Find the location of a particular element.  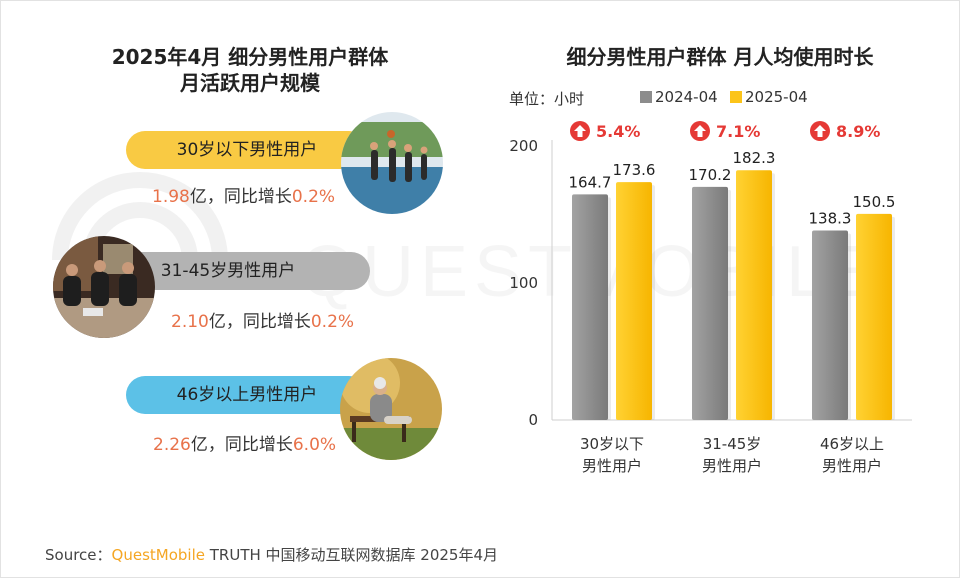

legend-item-2025: 2025-04 is located at coordinates (769, 97).